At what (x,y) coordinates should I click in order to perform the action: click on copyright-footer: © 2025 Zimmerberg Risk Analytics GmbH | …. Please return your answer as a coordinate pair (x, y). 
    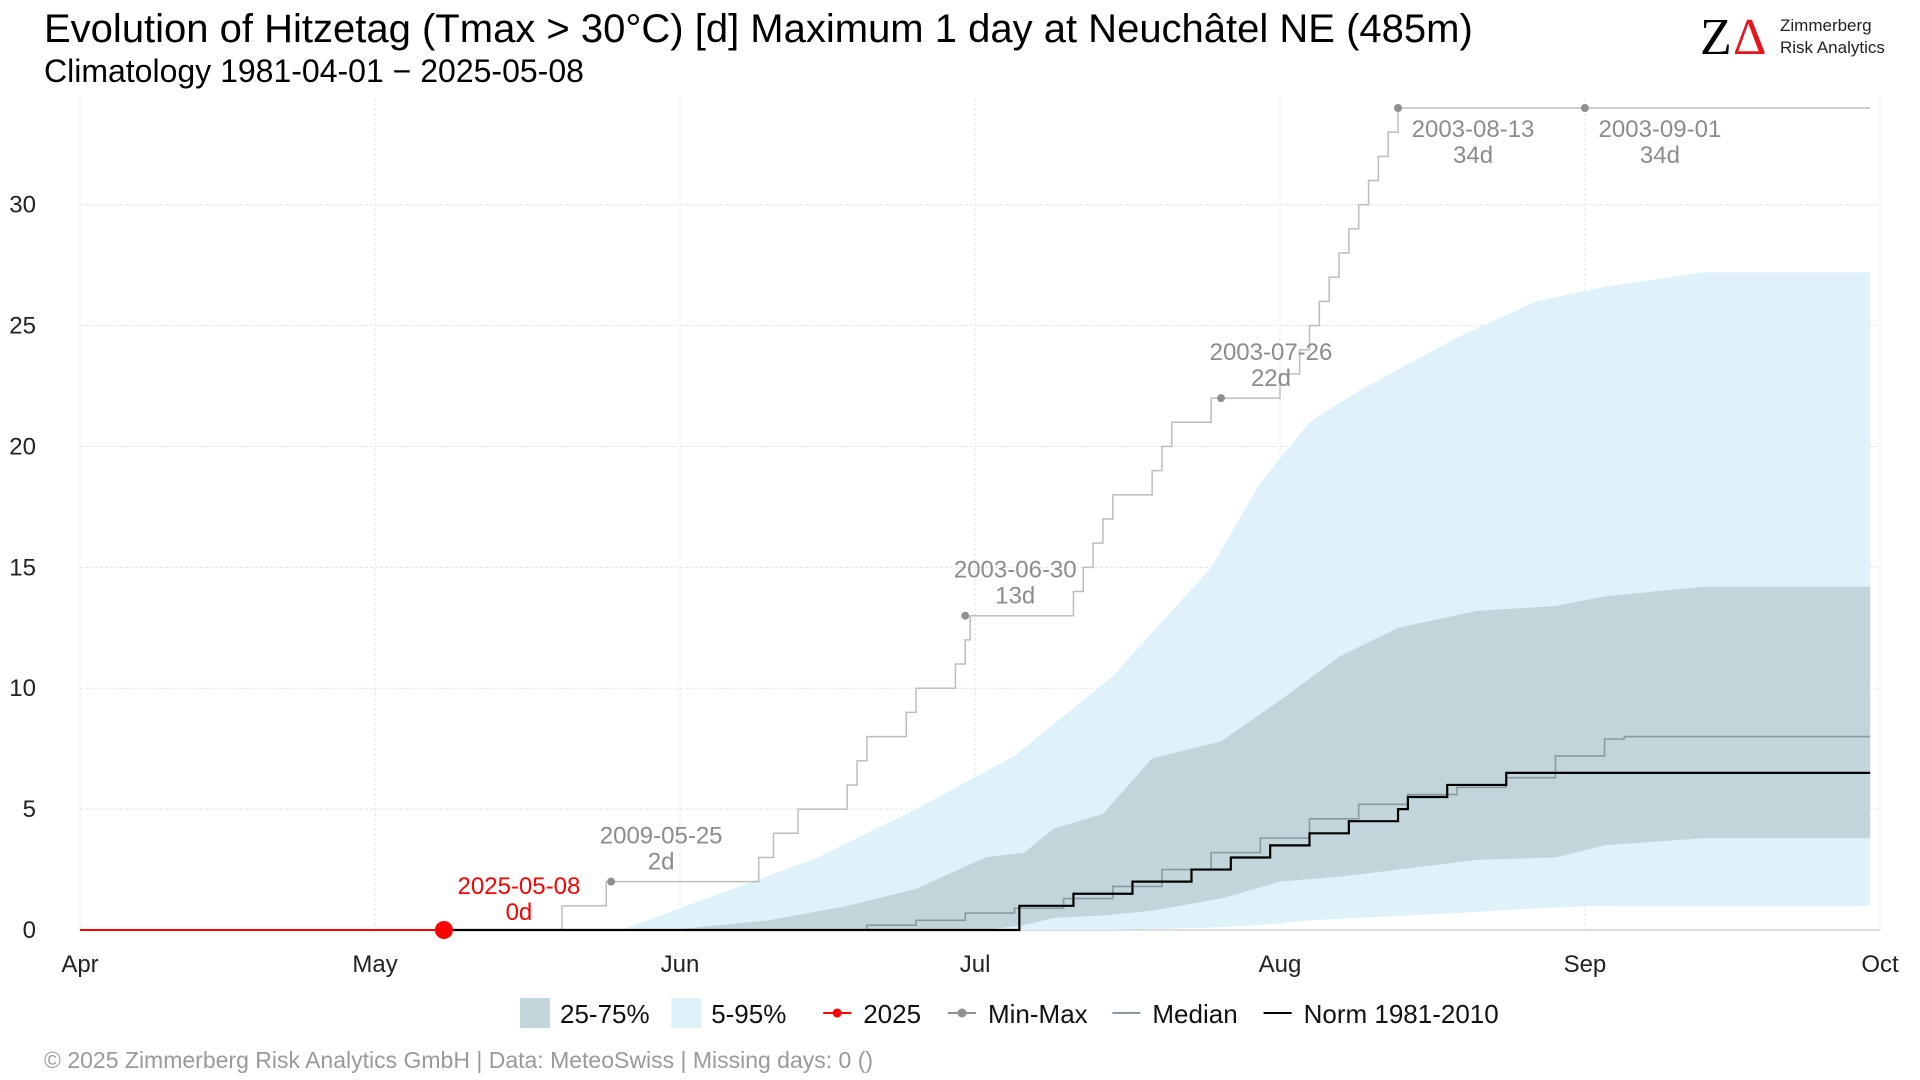
    Looking at the image, I should click on (458, 1060).